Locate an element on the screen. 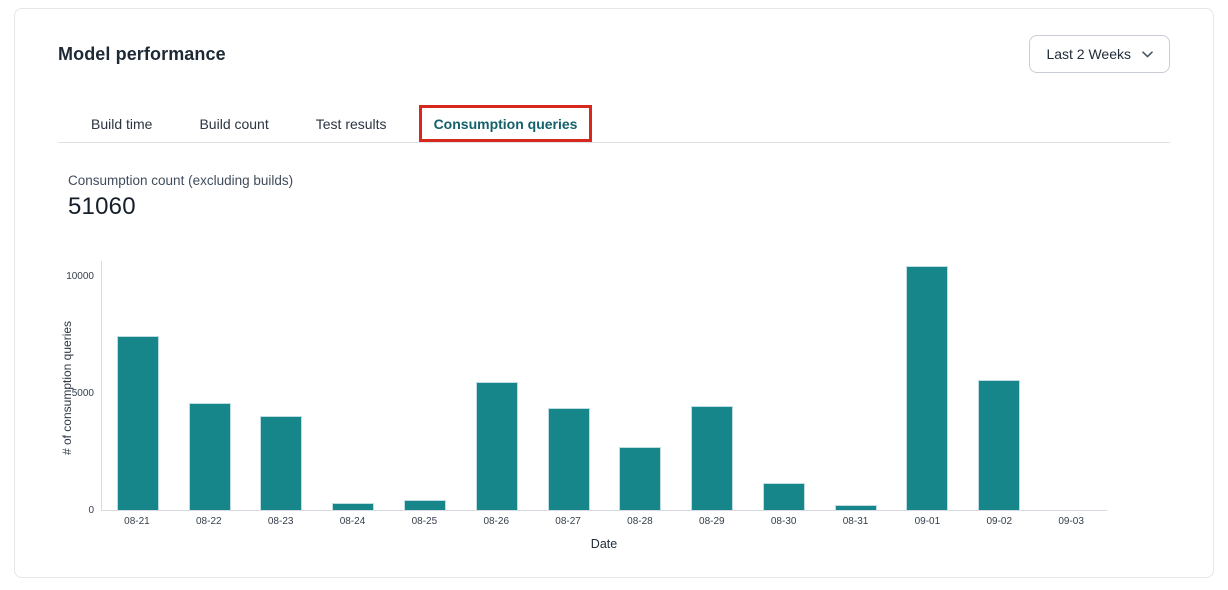 This screenshot has height=590, width=1228. x-tick-09-01: 09-01 is located at coordinates (927, 521).